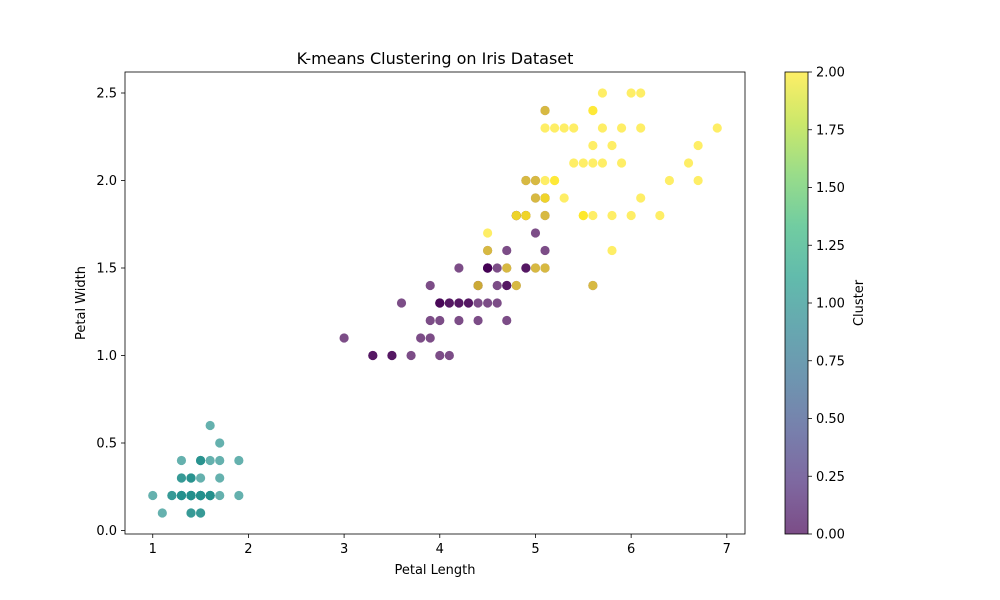 Image resolution: width=1000 pixels, height=600 pixels. What do you see at coordinates (631, 549) in the screenshot?
I see `x-tick-label: 6` at bounding box center [631, 549].